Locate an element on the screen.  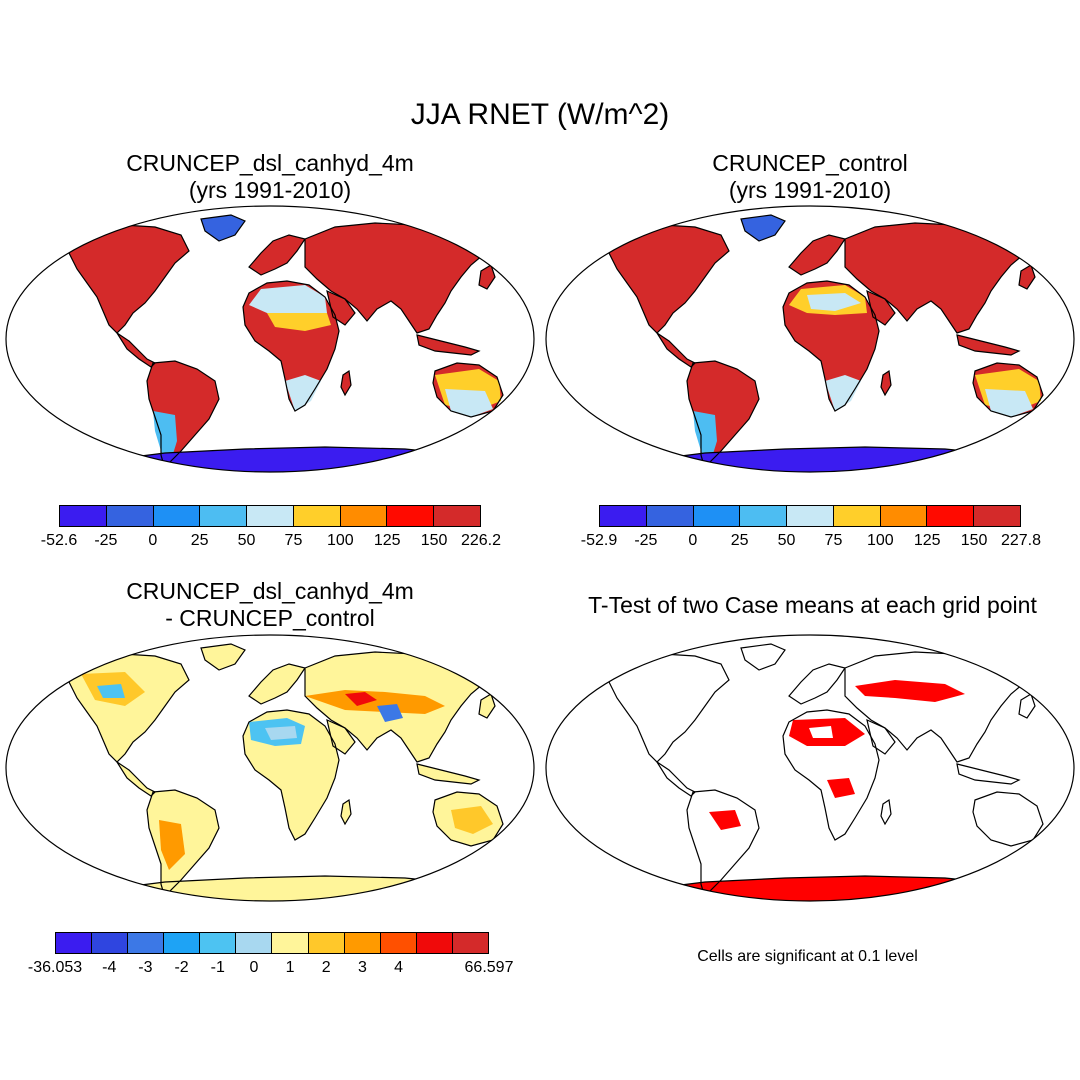
panel-title-difference: CRUNCEP_dsl_canhyd_4m - CRUNCEP_control is located at coordinates (270, 605).